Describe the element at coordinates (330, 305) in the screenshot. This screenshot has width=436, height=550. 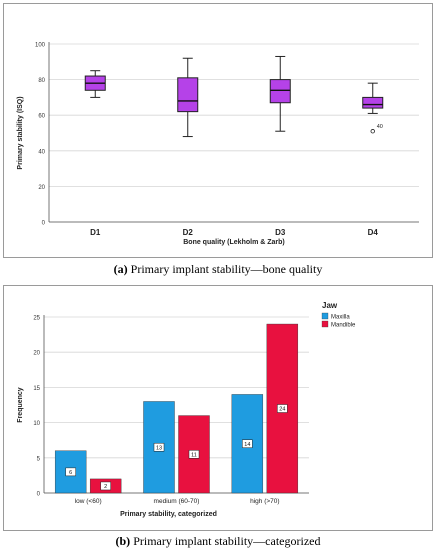
I see `legend-title: Jaw` at that location.